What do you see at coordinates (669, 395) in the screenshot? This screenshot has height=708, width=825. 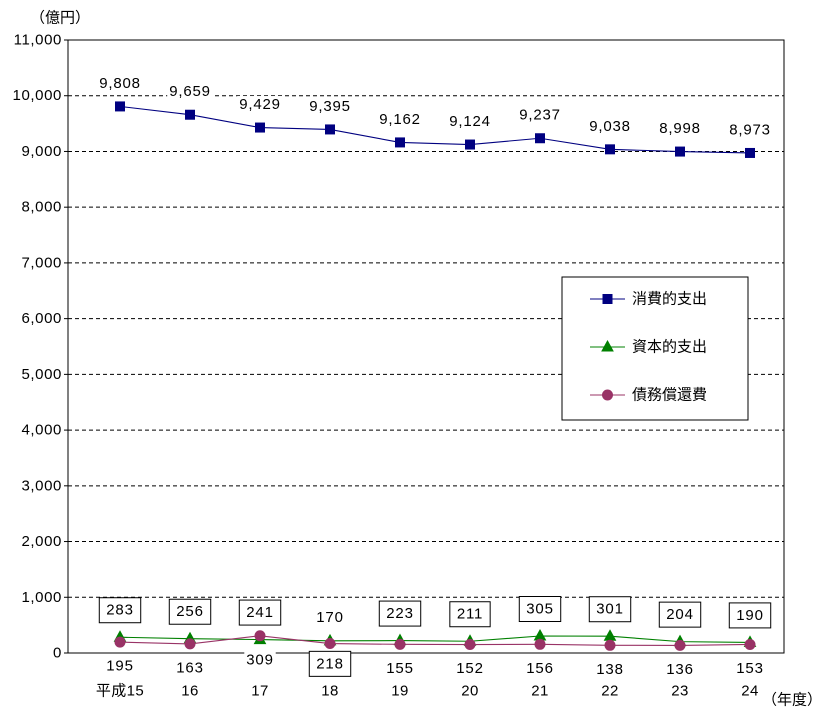 I see `legend-label-debt-repayment: 債務償還費` at bounding box center [669, 395].